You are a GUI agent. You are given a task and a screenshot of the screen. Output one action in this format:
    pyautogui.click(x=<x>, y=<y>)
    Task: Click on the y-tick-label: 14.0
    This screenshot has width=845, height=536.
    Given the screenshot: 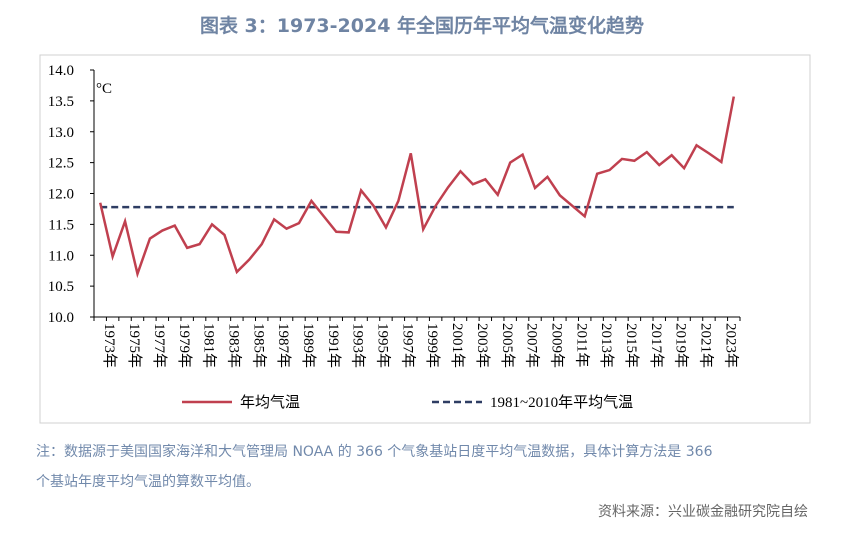 What is the action you would take?
    pyautogui.click(x=61, y=71)
    